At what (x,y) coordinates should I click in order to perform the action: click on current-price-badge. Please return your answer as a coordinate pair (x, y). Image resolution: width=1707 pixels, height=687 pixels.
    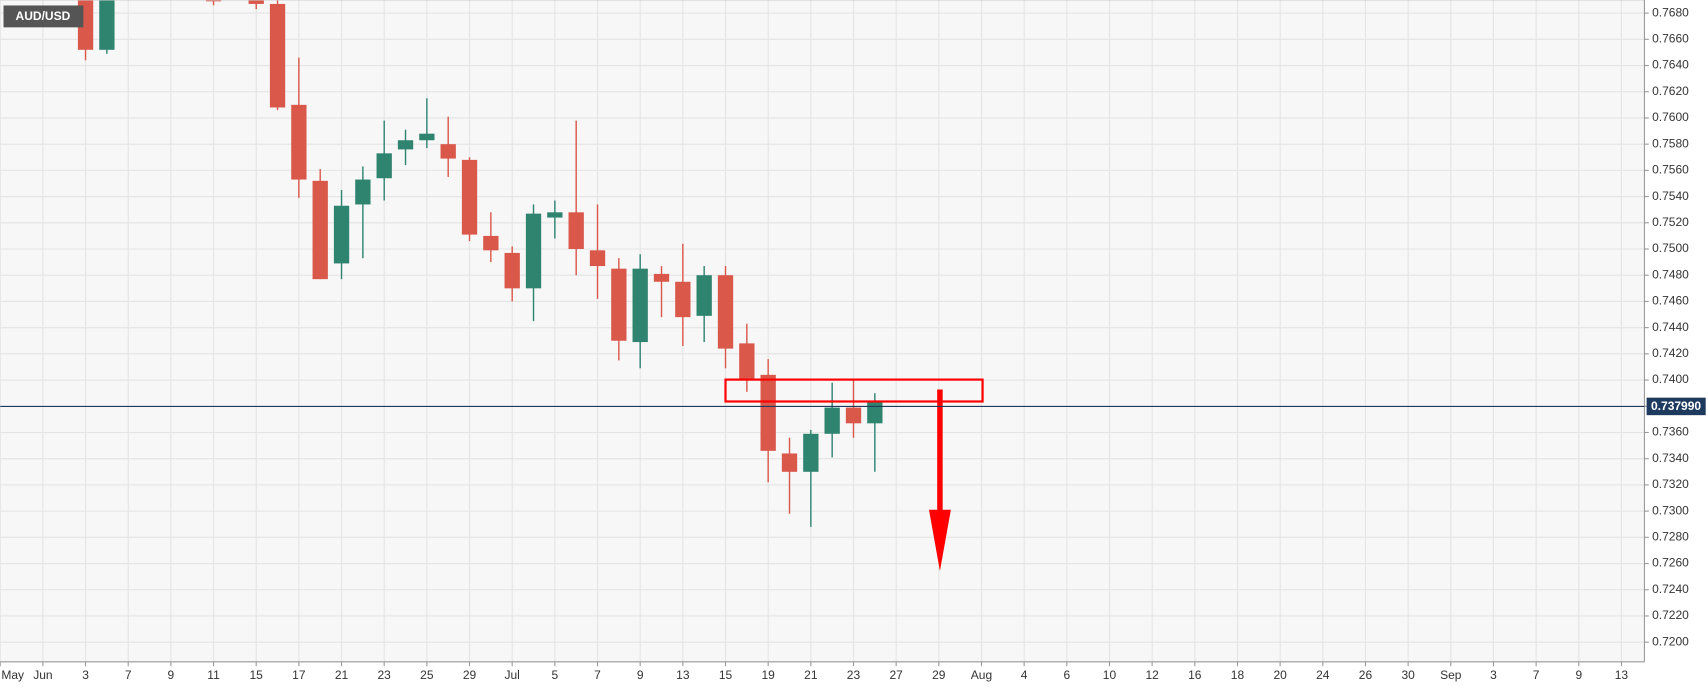
    Looking at the image, I should click on (1676, 406).